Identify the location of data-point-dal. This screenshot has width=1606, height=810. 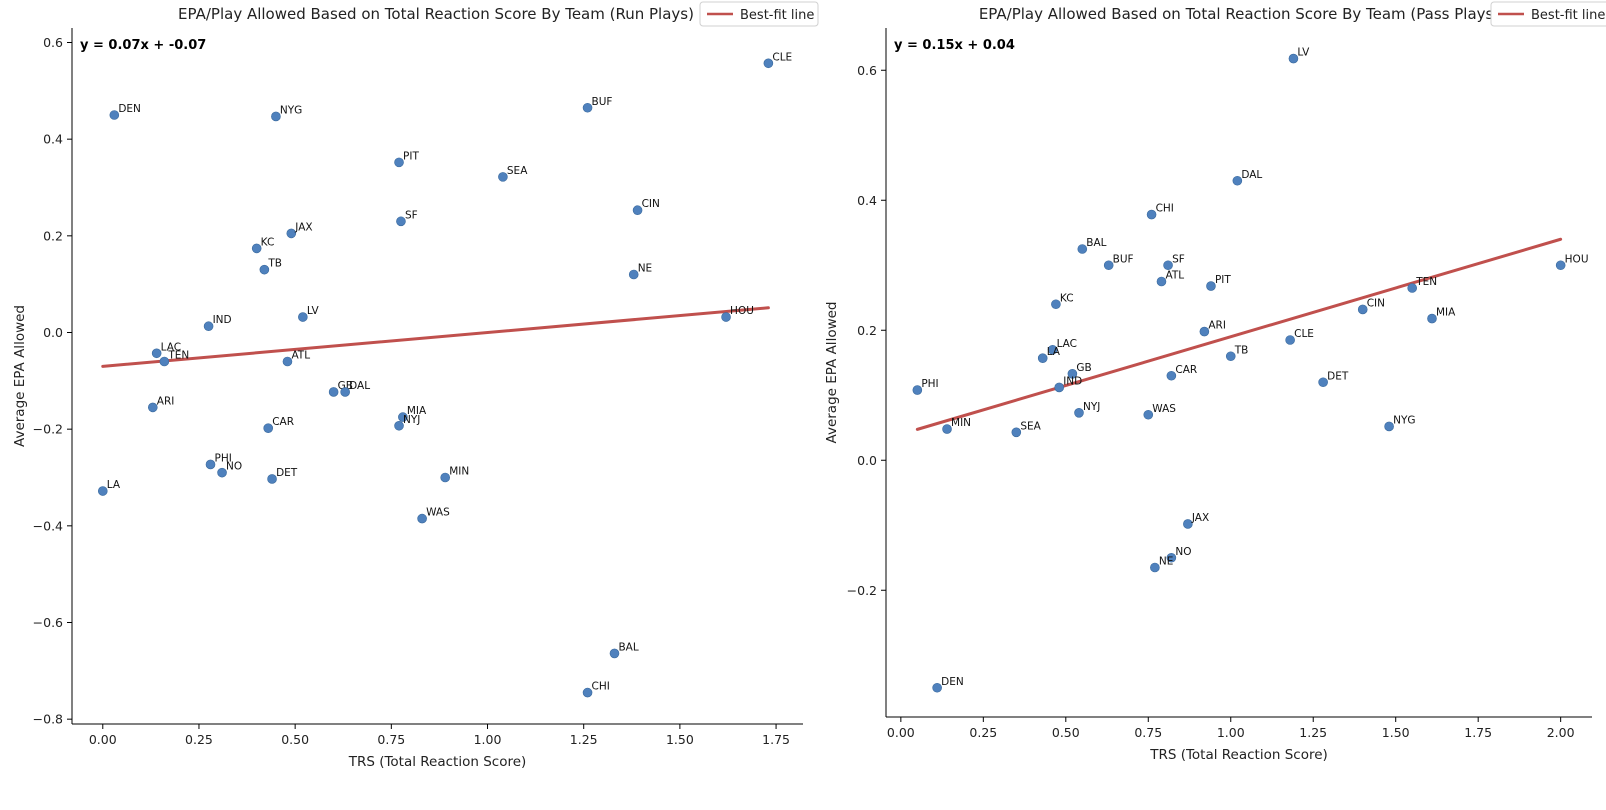
(1237, 180).